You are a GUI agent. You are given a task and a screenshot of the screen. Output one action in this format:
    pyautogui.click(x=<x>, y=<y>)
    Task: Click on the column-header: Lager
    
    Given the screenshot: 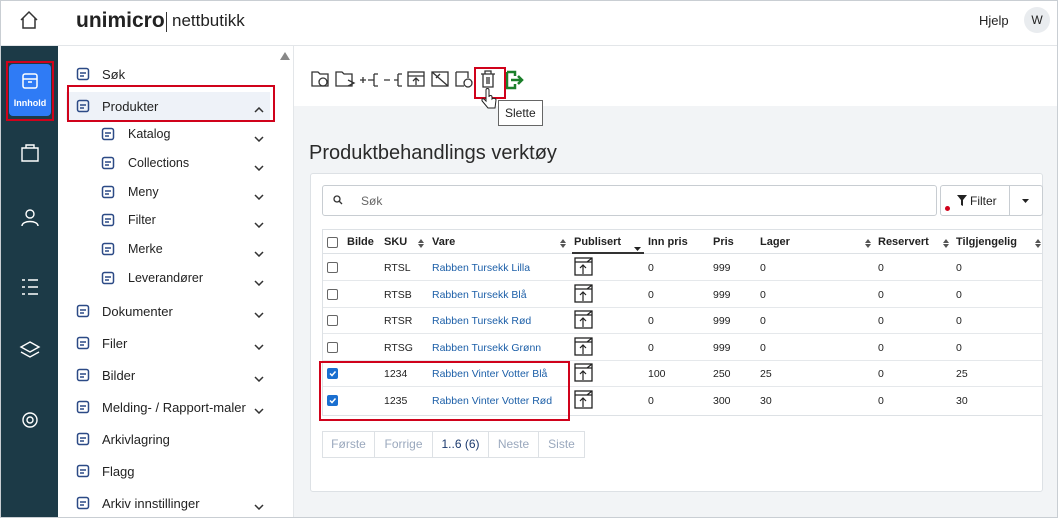 What is the action you would take?
    pyautogui.click(x=775, y=242)
    